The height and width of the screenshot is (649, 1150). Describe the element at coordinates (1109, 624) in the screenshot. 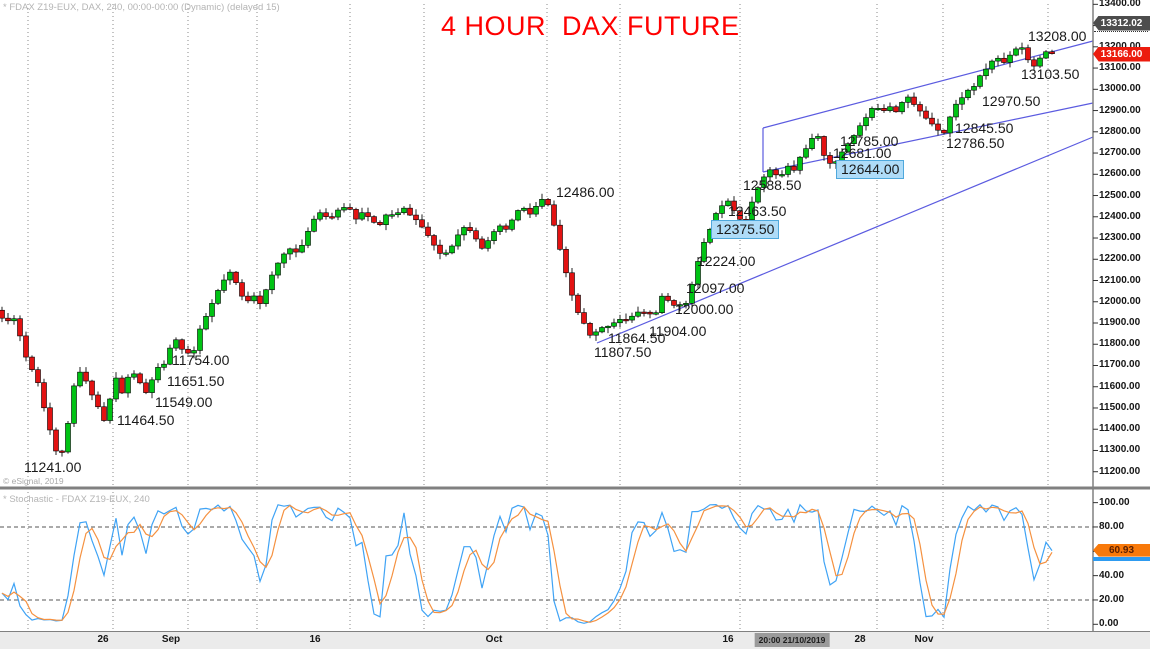

I see `stoch-tick-label: 0.00` at that location.